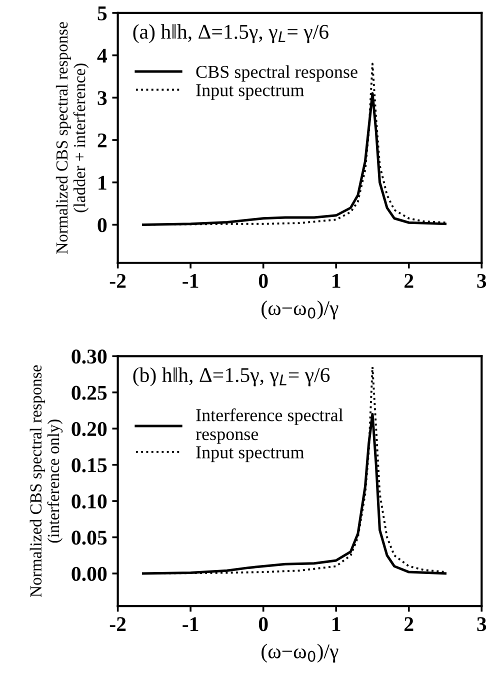 This screenshot has width=495, height=681. Describe the element at coordinates (46, 481) in the screenshot. I see `y-axis-title: Normalized CBS spectral response (interference only)` at that location.